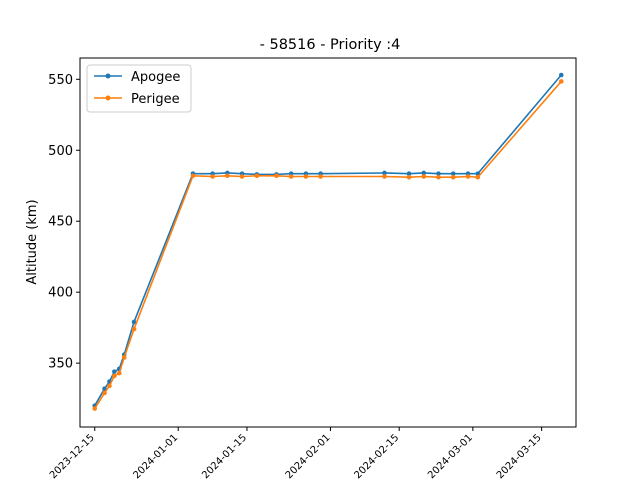  What do you see at coordinates (155, 99) in the screenshot?
I see `legend-perigee-label: Perigee` at bounding box center [155, 99].